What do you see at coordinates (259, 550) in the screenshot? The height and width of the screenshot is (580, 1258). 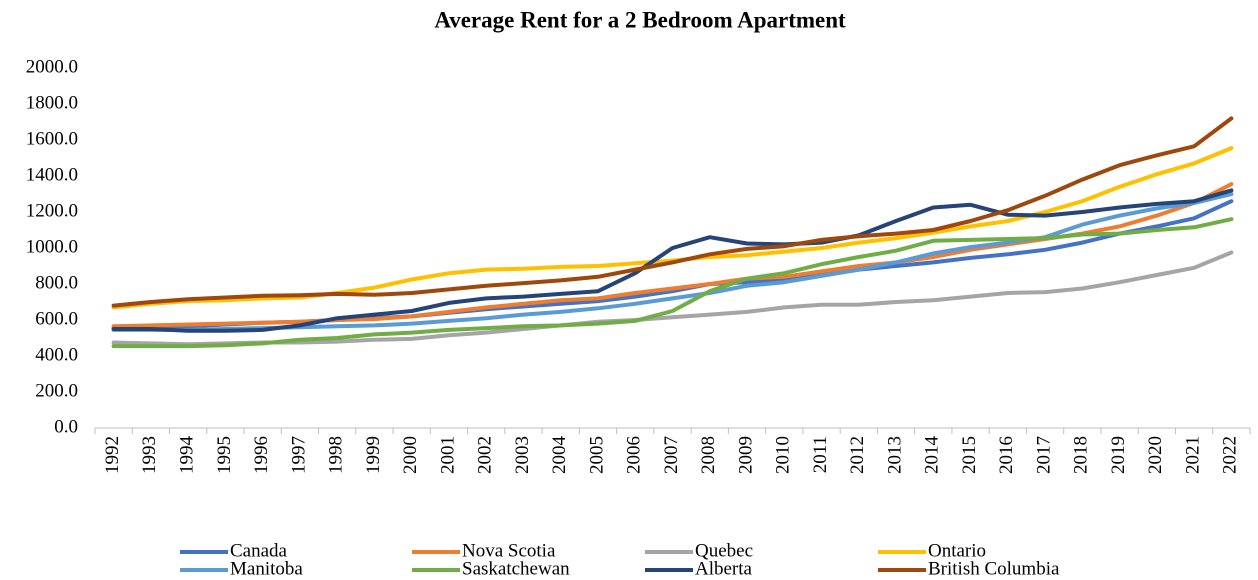 I see `legend-label: Canada` at bounding box center [259, 550].